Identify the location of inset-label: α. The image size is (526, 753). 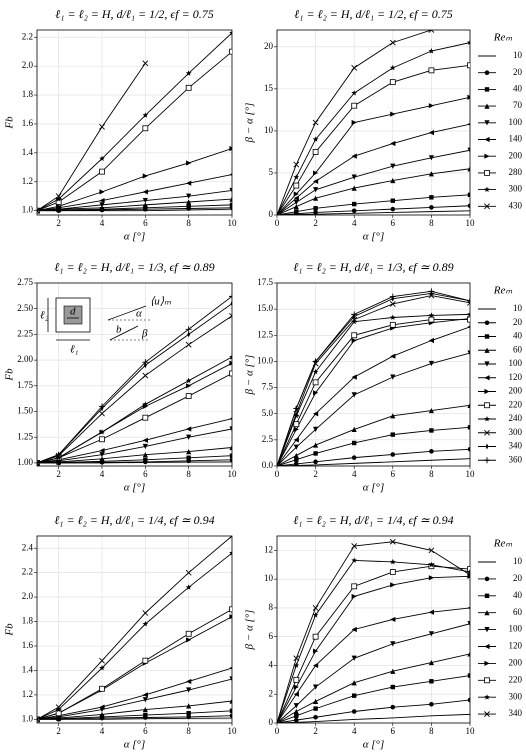
(139, 314).